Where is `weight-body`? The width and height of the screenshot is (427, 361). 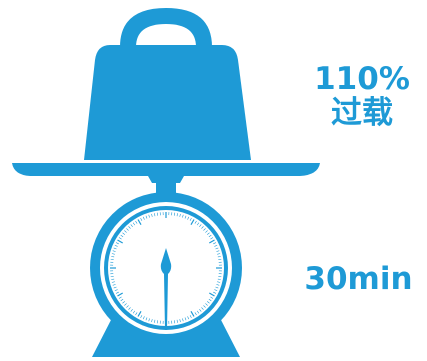 weight-body is located at coordinates (167, 102).